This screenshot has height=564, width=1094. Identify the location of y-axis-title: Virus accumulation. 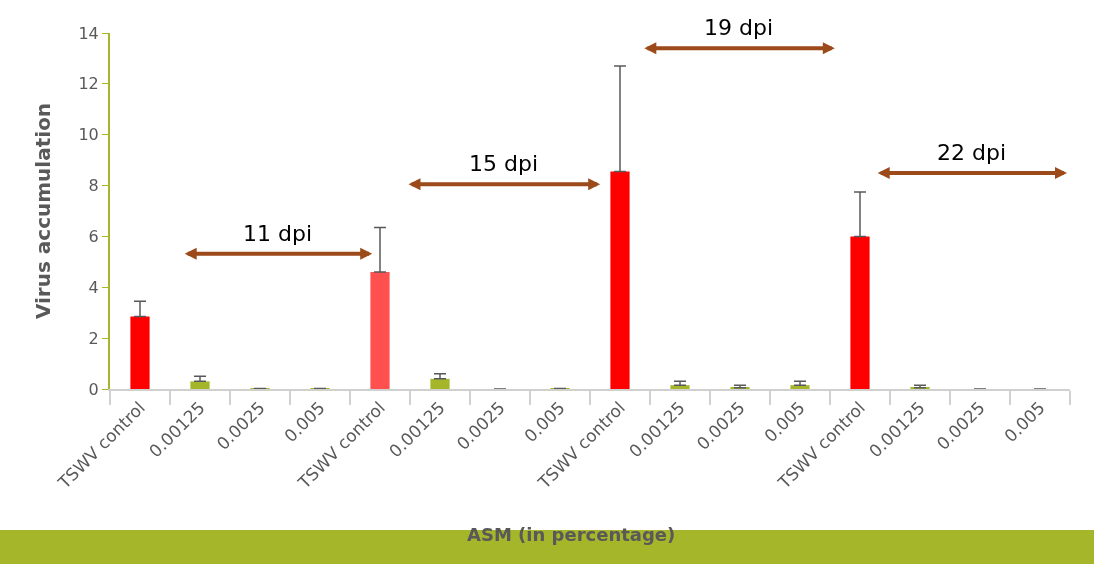
(43, 211).